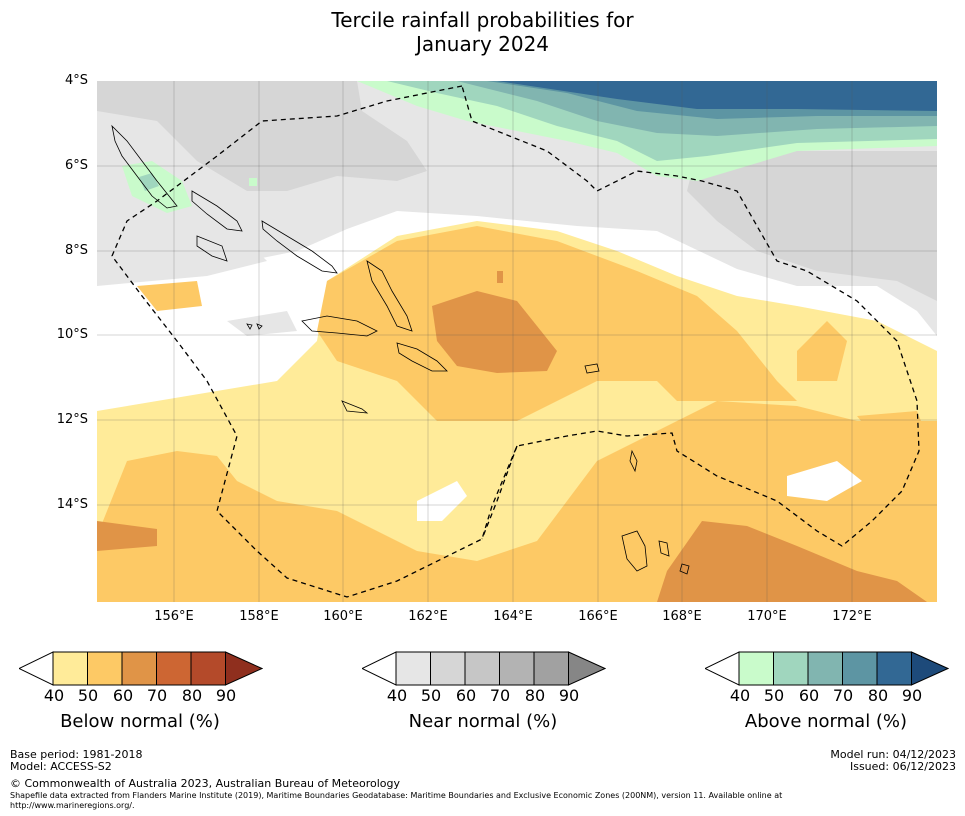  I want to click on bougainville-coast, so click(144, 166).